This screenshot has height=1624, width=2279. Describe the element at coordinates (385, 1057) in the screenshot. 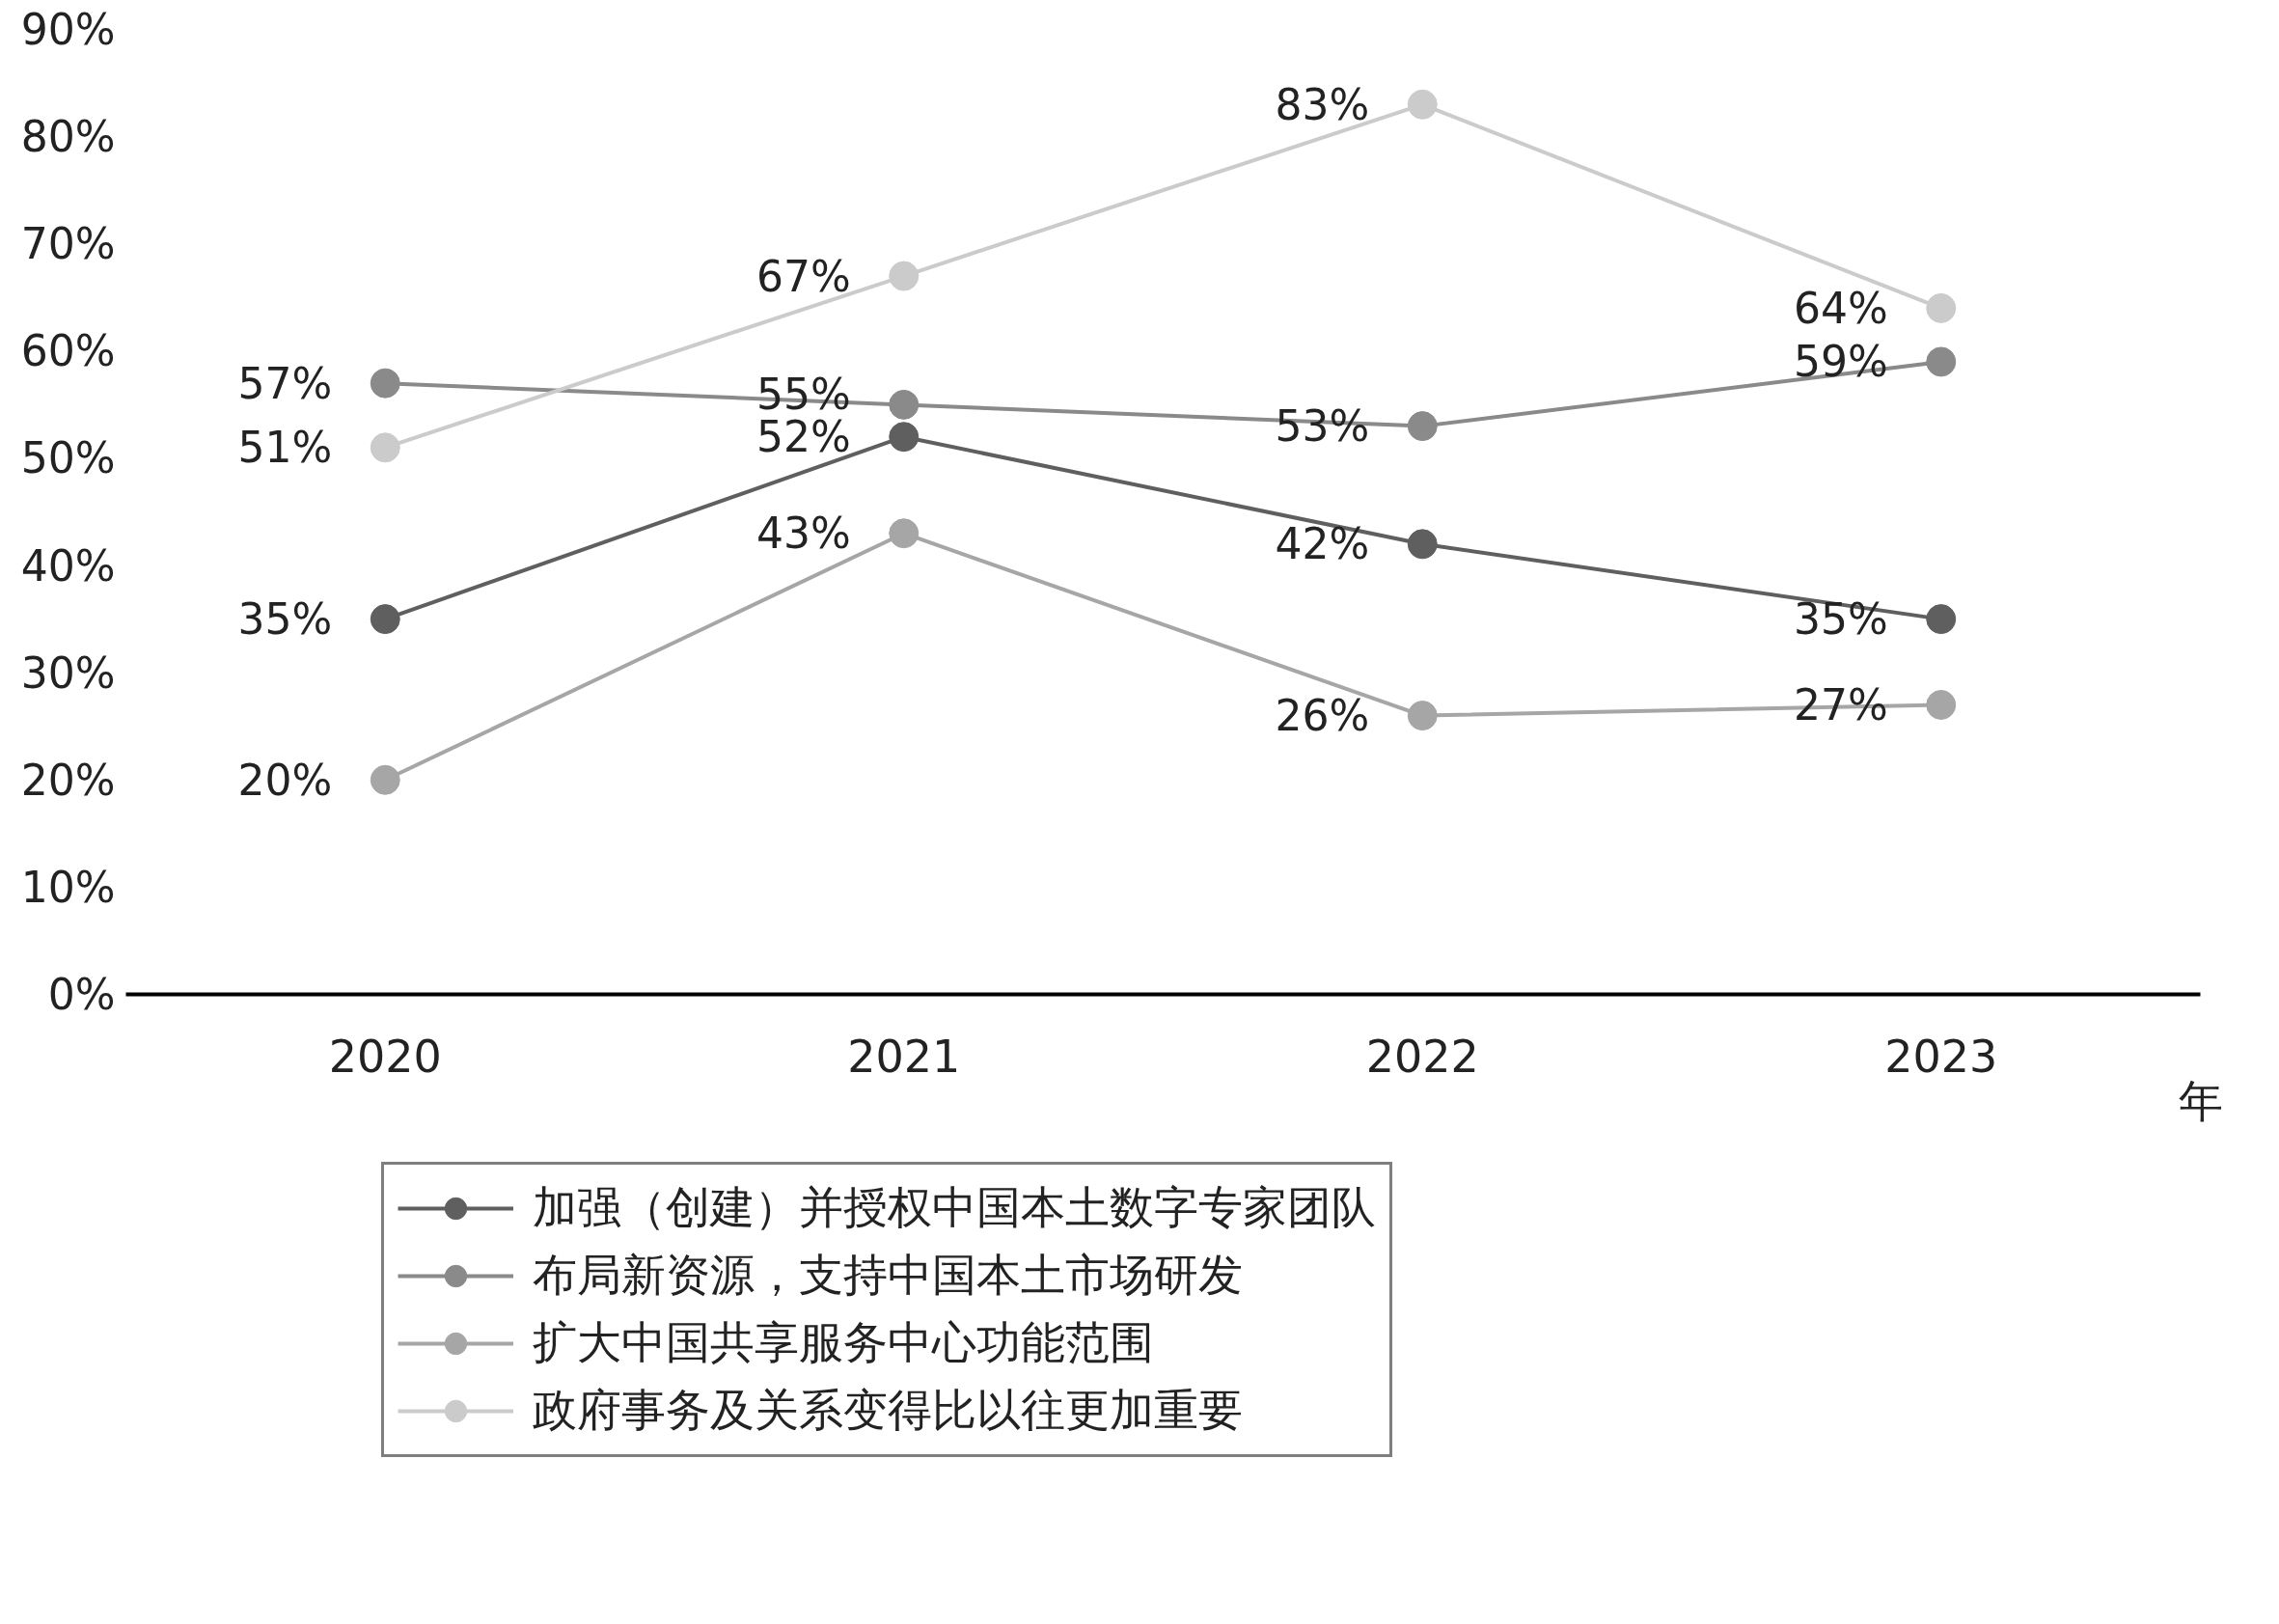

I see `x-tick-label: 2020` at that location.